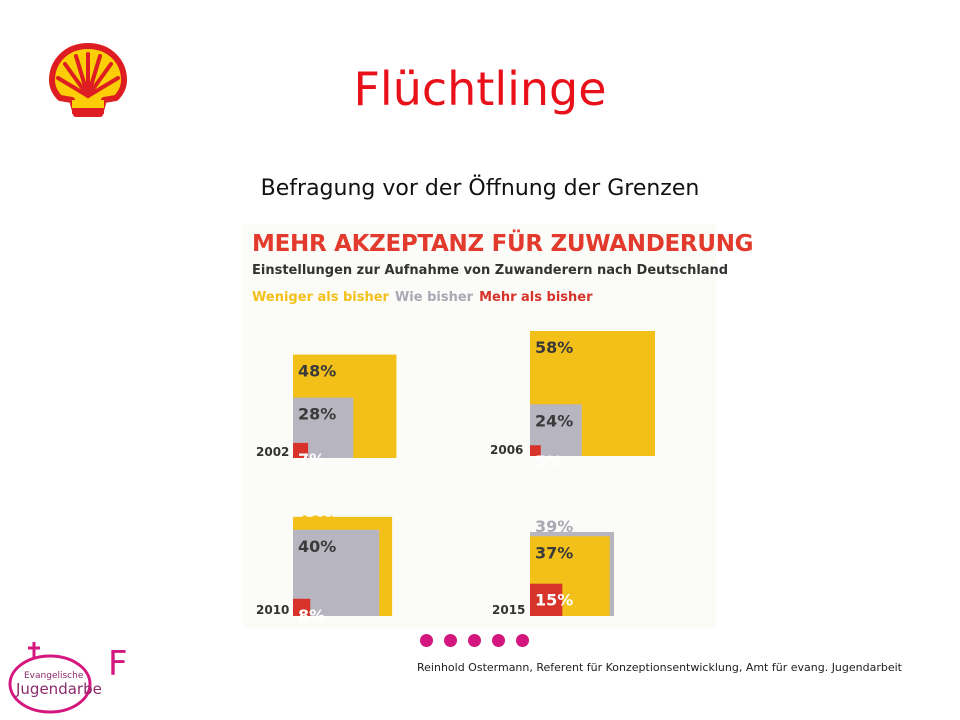 This screenshot has height=720, width=960. I want to click on value-label-2015-mehr: 15%, so click(554, 600).